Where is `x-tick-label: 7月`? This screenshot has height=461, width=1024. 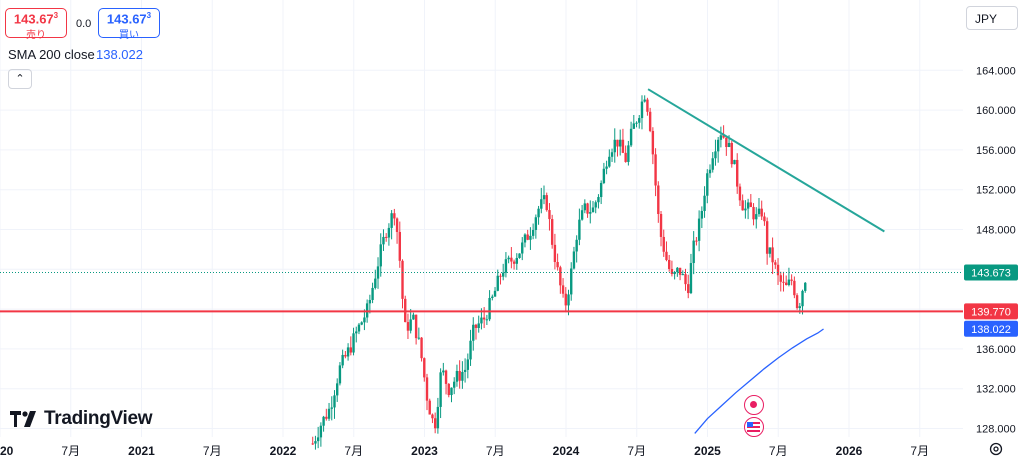
x-tick-label: 7月 is located at coordinates (70, 451).